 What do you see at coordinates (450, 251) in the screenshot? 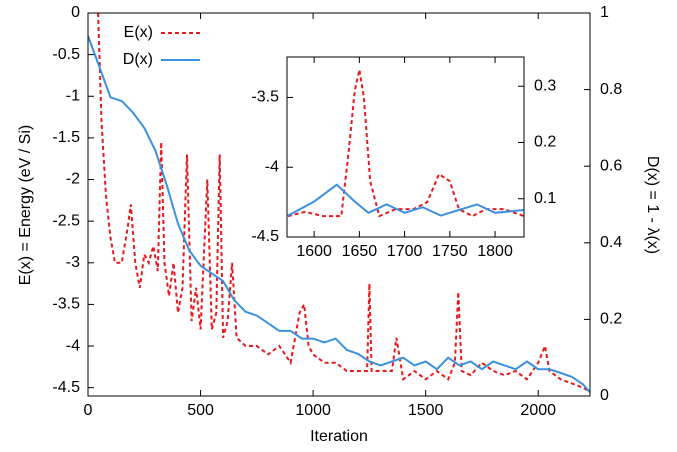
I see `x-tick-label: 1750` at bounding box center [450, 251].